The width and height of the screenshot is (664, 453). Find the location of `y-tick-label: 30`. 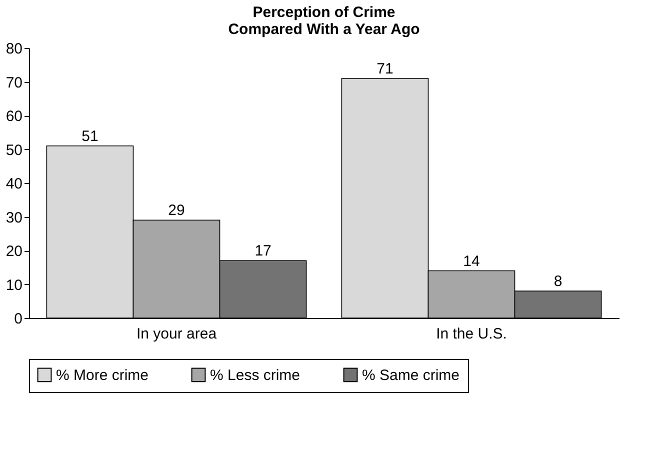

y-tick-label: 30 is located at coordinates (14, 217).